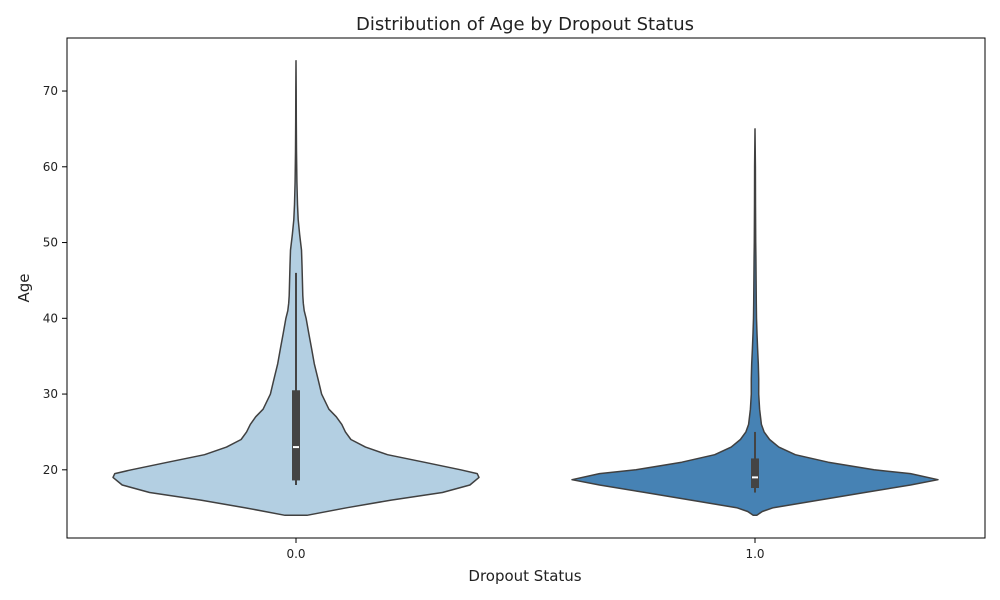 This screenshot has height=600, width=1000. What do you see at coordinates (24, 287) in the screenshot?
I see `y-axis-label: Age` at bounding box center [24, 287].